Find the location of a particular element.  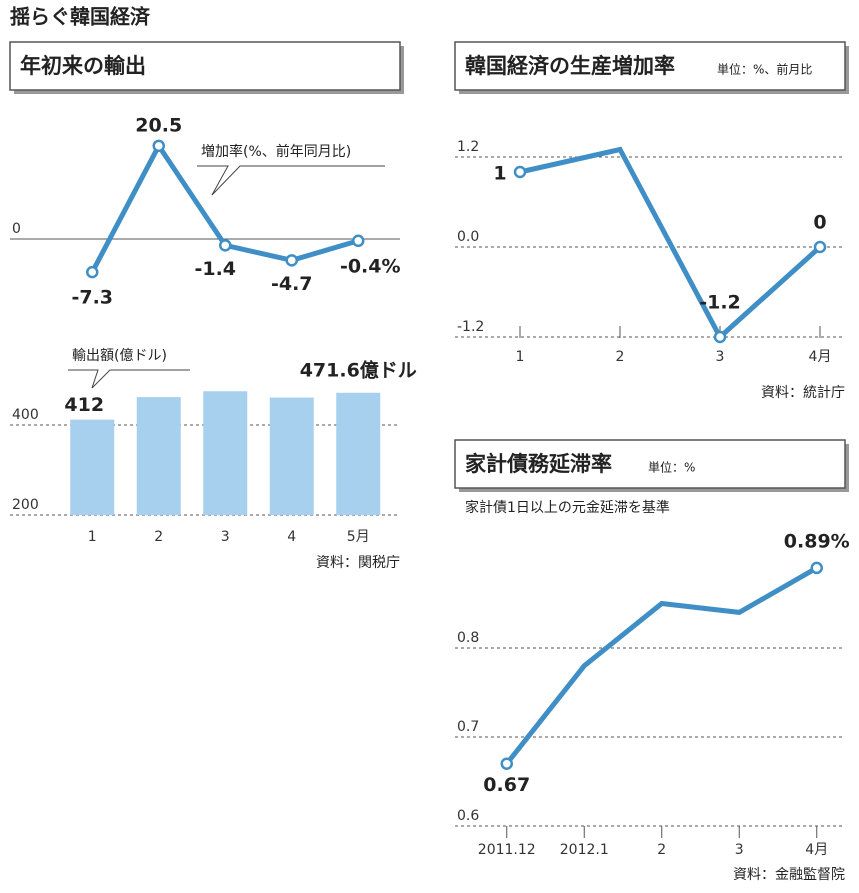

y-tick-label: 0.8 is located at coordinates (468, 638).